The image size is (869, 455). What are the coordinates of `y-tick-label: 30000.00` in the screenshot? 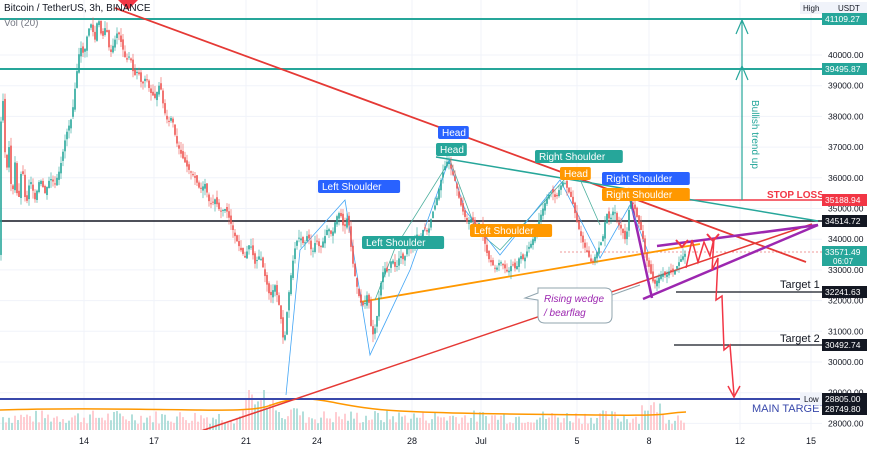 It's located at (846, 362).